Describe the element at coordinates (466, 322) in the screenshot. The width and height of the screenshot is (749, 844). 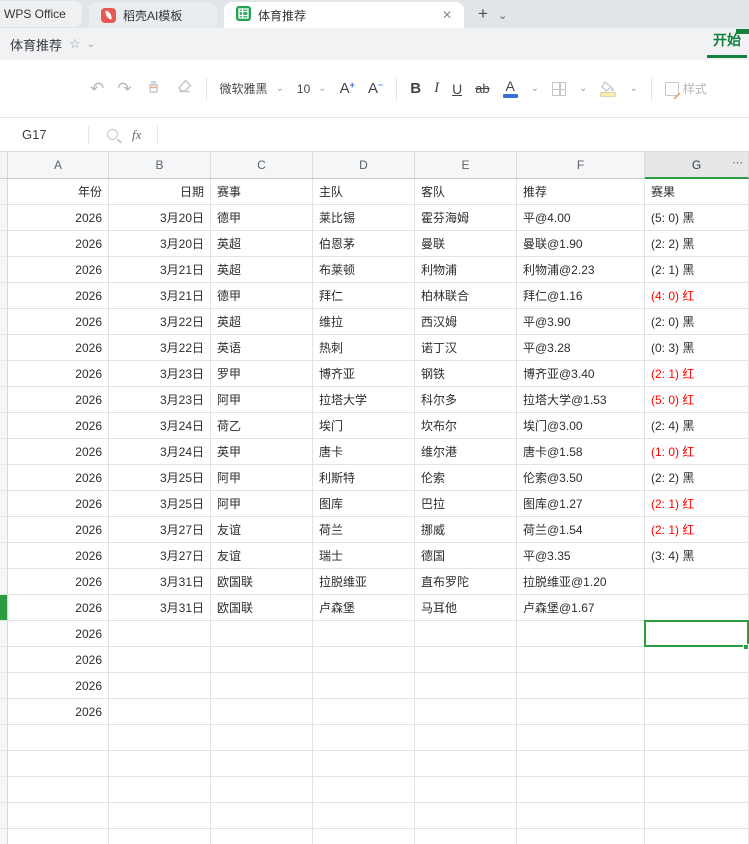
I see `cell: 西汉姆` at that location.